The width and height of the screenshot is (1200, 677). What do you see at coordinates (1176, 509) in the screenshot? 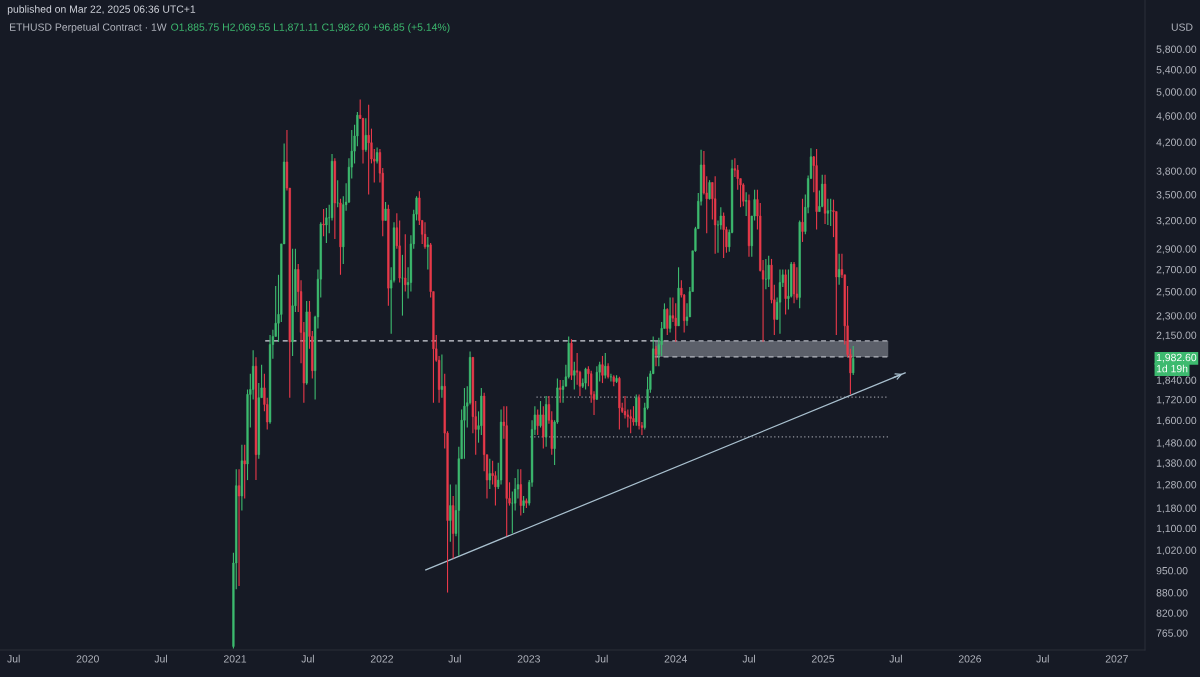
I see `y-tick-label: 1,180.00` at bounding box center [1176, 509].